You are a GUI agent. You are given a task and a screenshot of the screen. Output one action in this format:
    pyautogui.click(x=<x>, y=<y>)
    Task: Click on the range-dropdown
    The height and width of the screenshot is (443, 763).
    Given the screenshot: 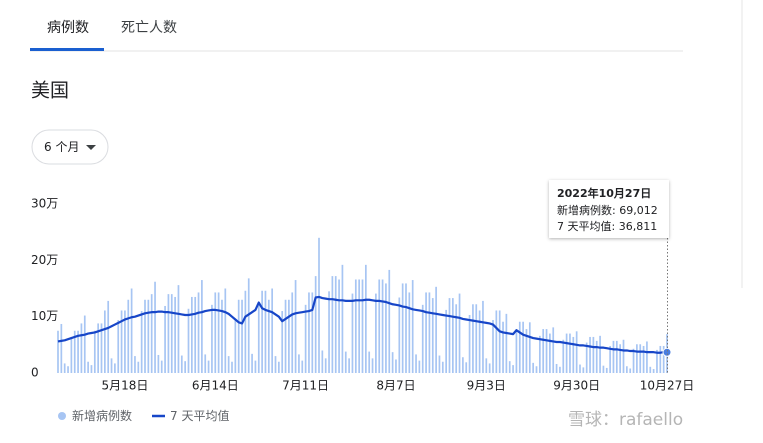 What is the action you would take?
    pyautogui.click(x=70, y=147)
    